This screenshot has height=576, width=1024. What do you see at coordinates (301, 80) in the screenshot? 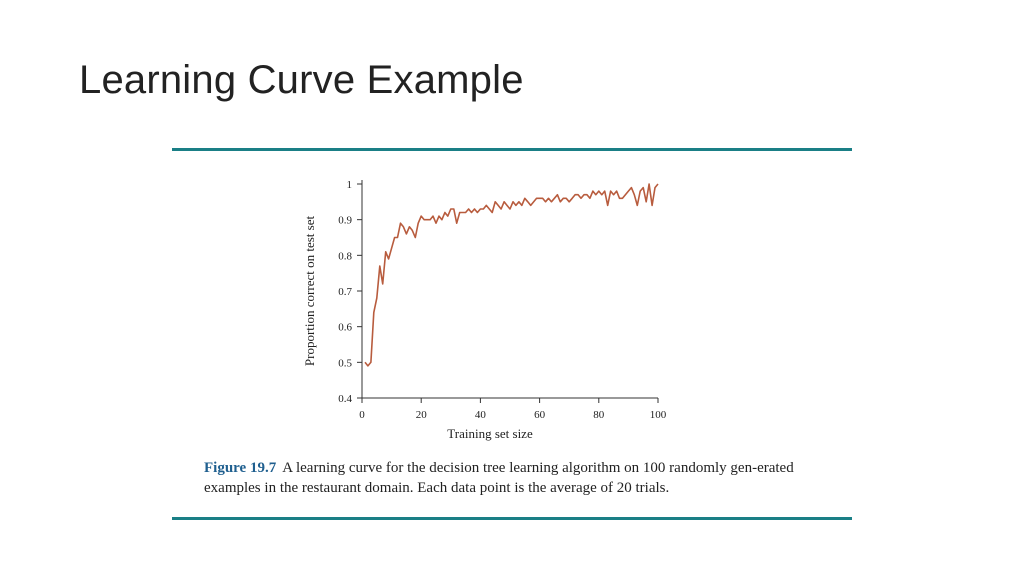
I see `slide-title: Learning Curve Example` at bounding box center [301, 80].